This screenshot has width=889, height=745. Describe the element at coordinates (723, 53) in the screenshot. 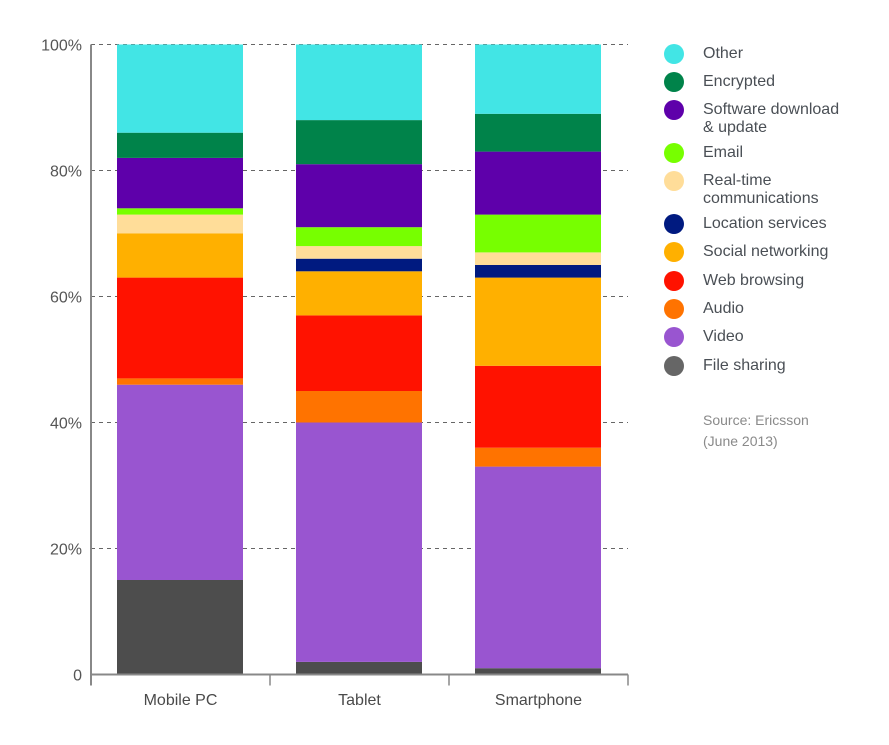

I see `legend-label: Other` at that location.